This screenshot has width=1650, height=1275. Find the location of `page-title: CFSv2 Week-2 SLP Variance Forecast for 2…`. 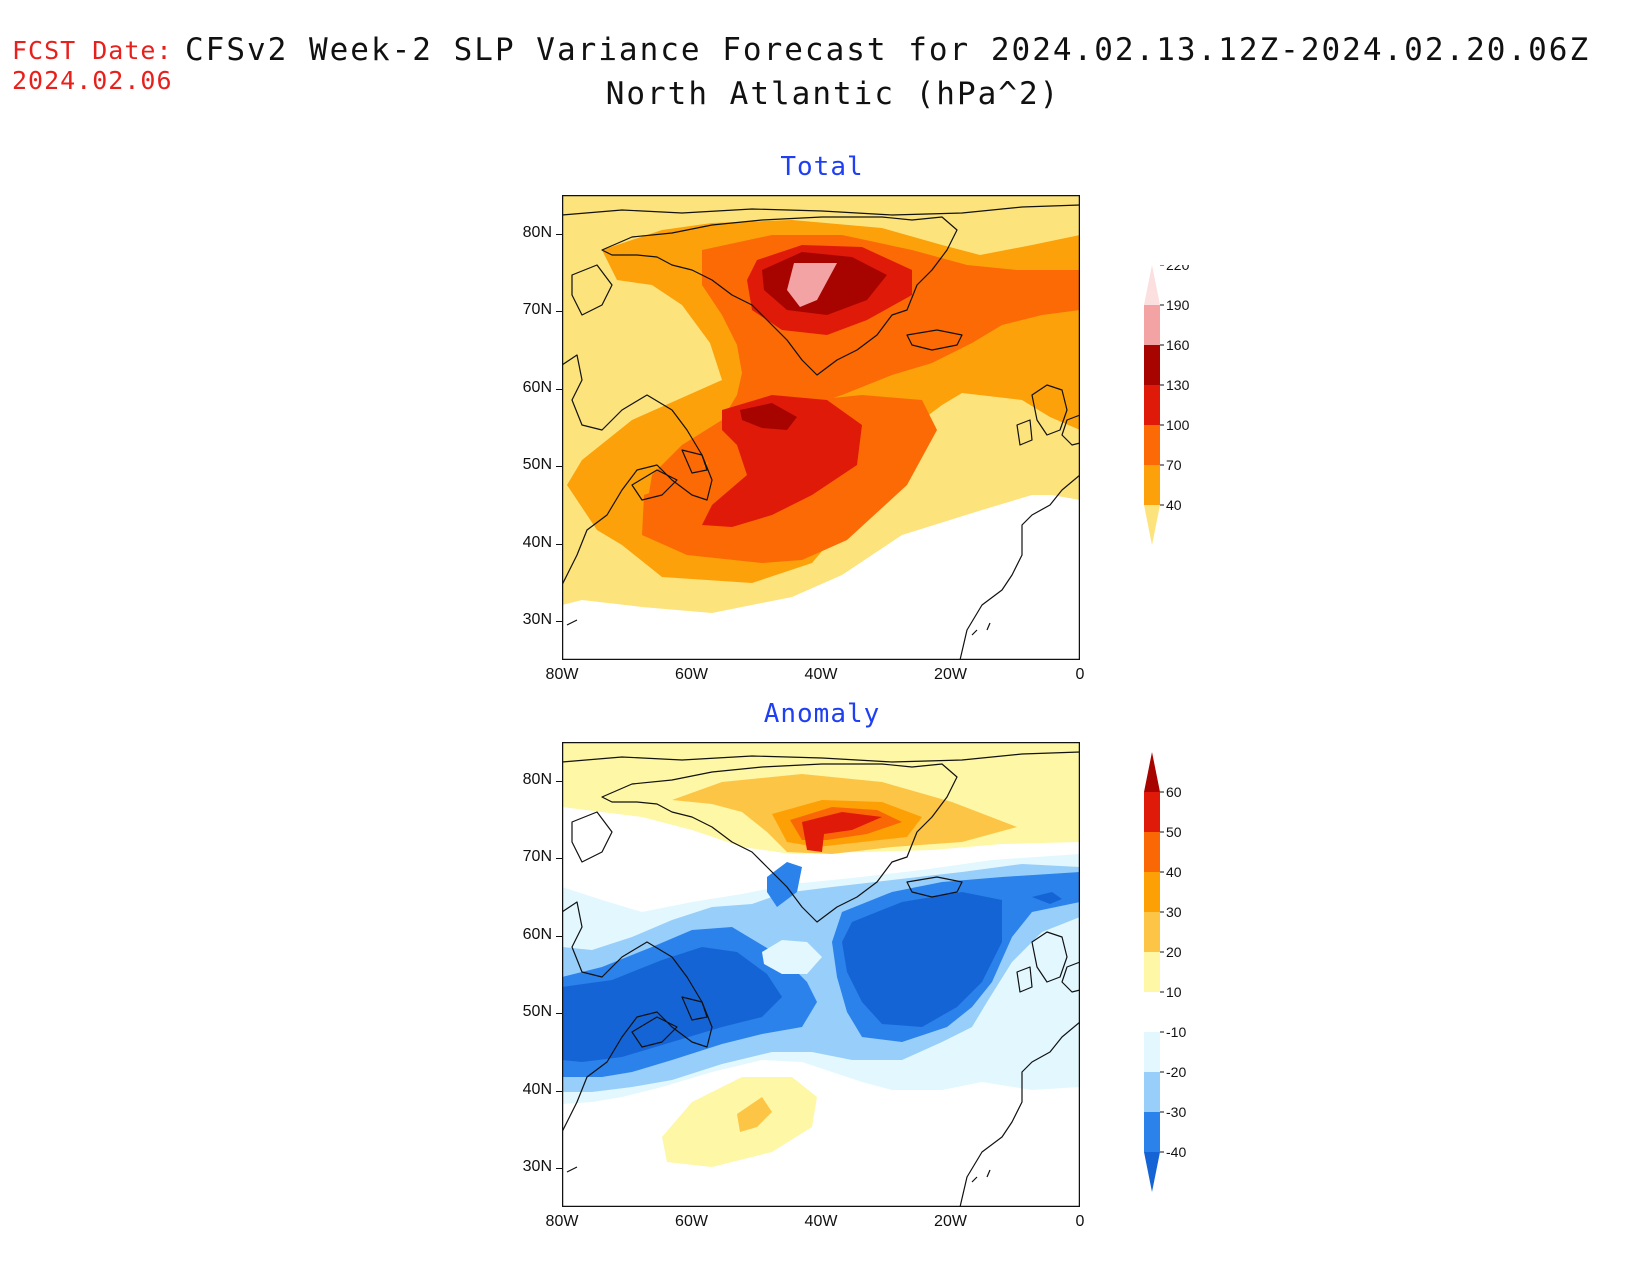

page-title: CFSv2 Week-2 SLP Variance Forecast for 2… is located at coordinates (888, 50).